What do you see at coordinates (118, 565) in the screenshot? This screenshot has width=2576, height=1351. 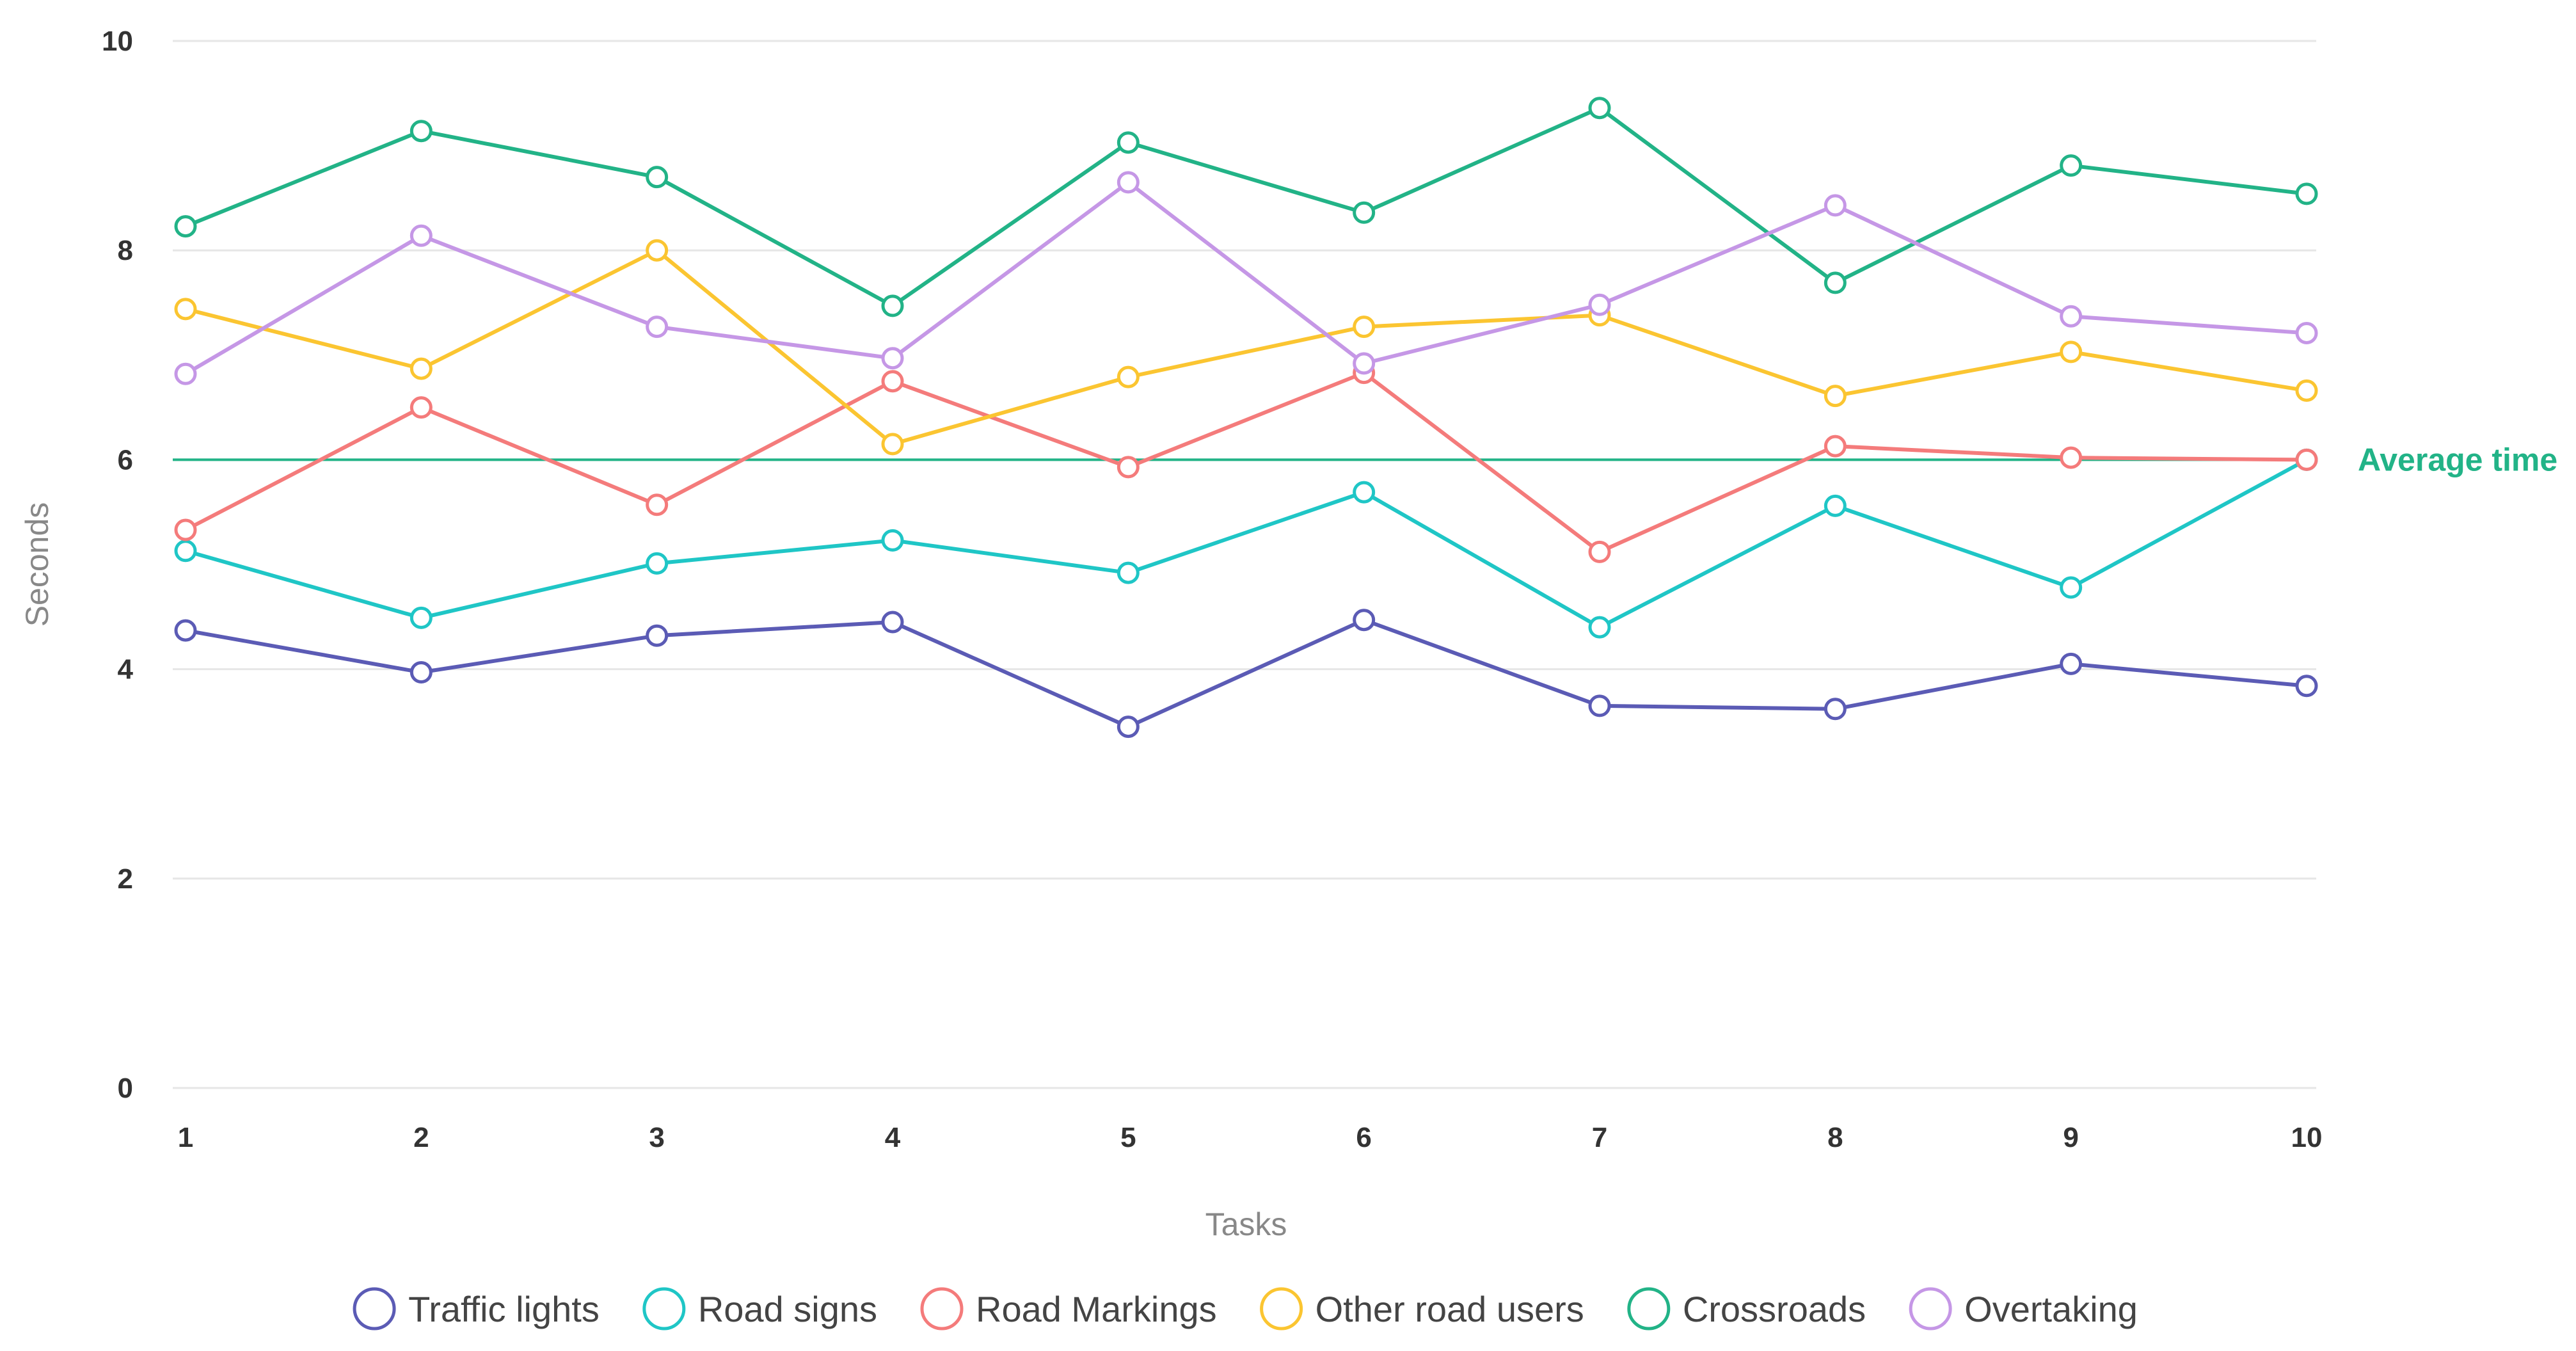 I see `y-axis-ticks: 0 2 4 6 8 10` at bounding box center [118, 565].